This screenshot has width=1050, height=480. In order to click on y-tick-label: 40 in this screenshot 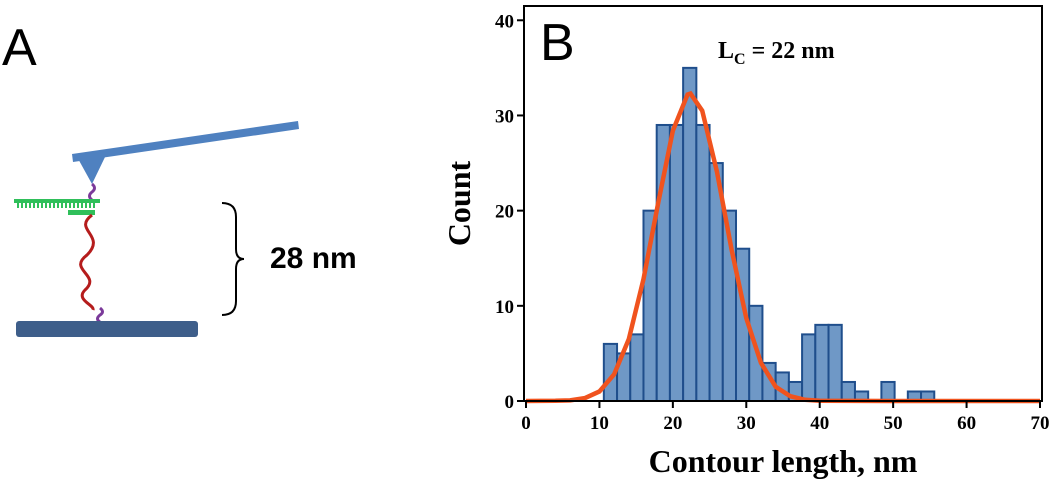, I will do `click(504, 21)`.